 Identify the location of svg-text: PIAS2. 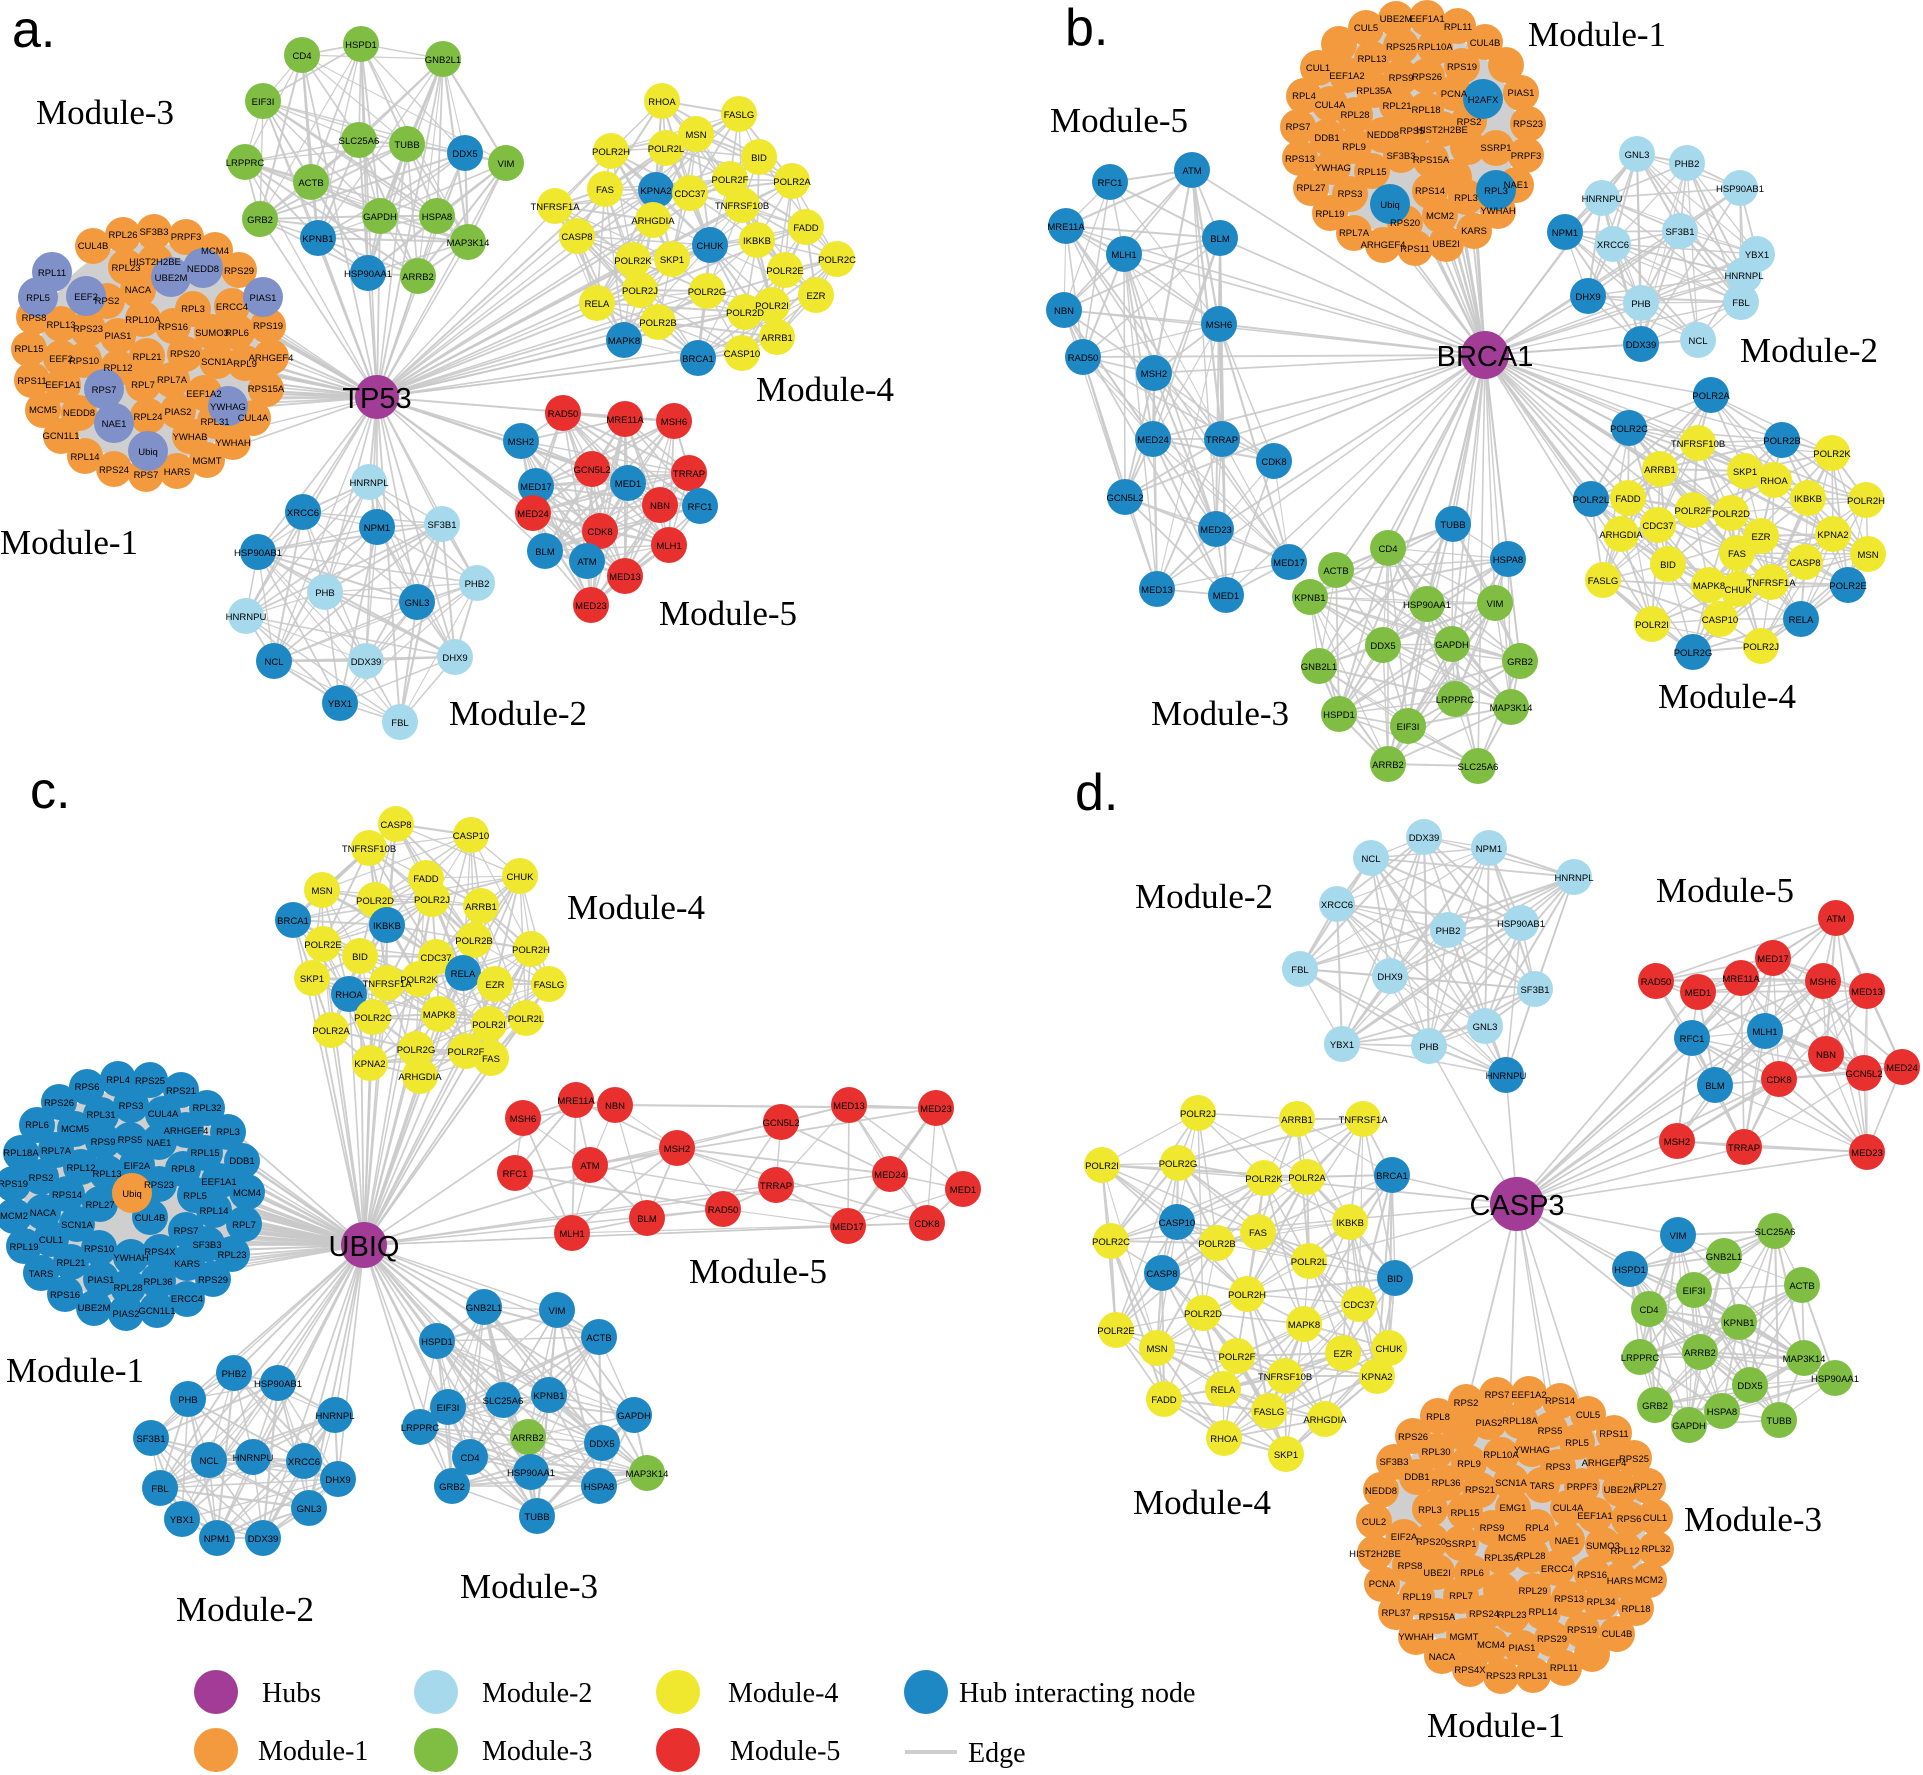
(178, 412).